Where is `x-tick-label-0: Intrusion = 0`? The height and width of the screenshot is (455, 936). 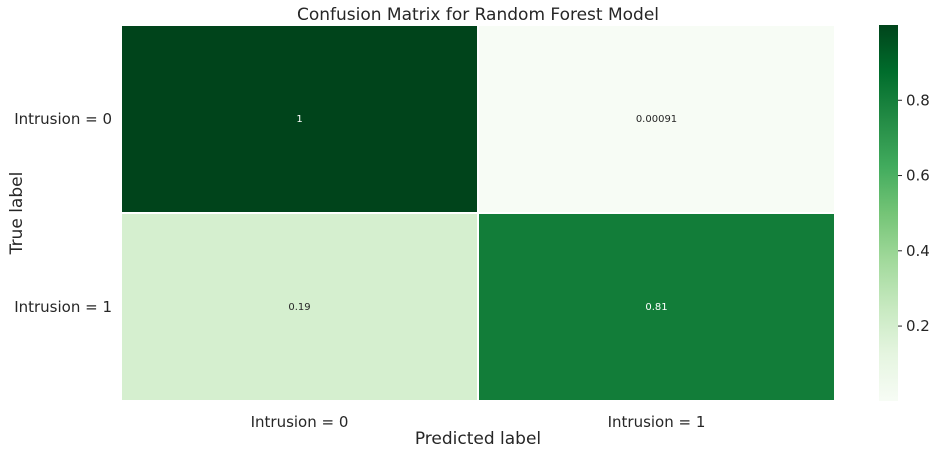 x-tick-label-0: Intrusion = 0 is located at coordinates (300, 422).